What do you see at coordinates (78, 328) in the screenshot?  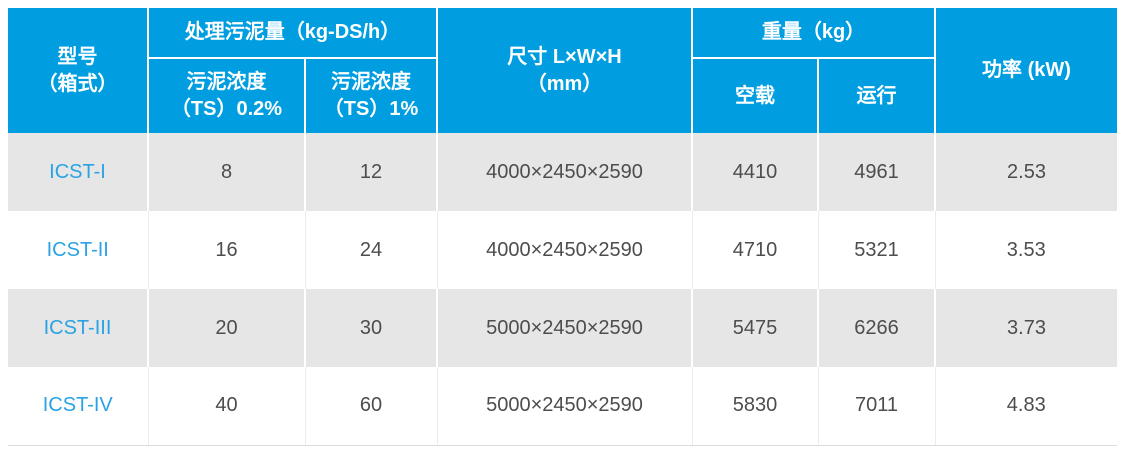 I see `model-link: ICST-III` at bounding box center [78, 328].